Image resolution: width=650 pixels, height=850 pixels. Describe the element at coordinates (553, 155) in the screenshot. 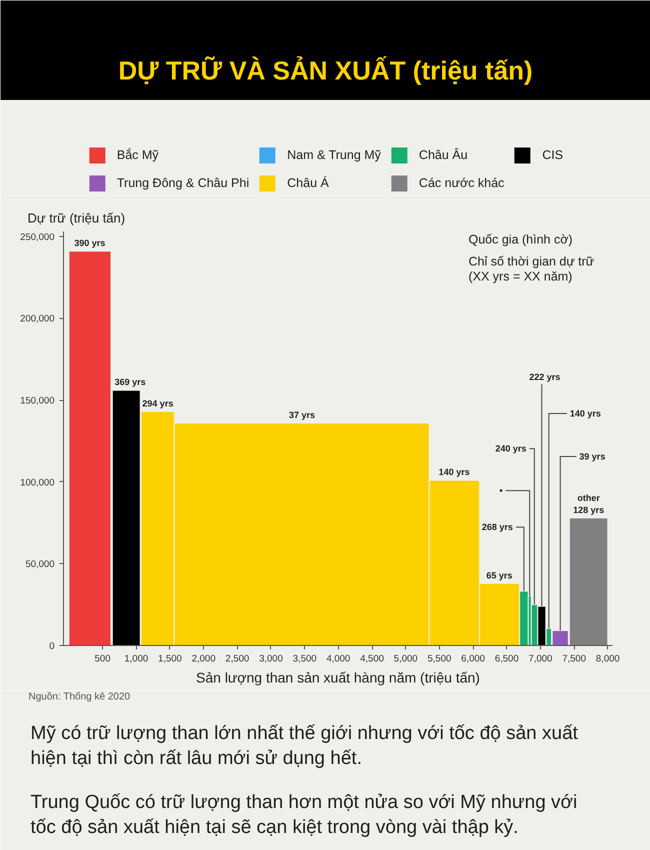

I see `legend-label: CIS` at that location.